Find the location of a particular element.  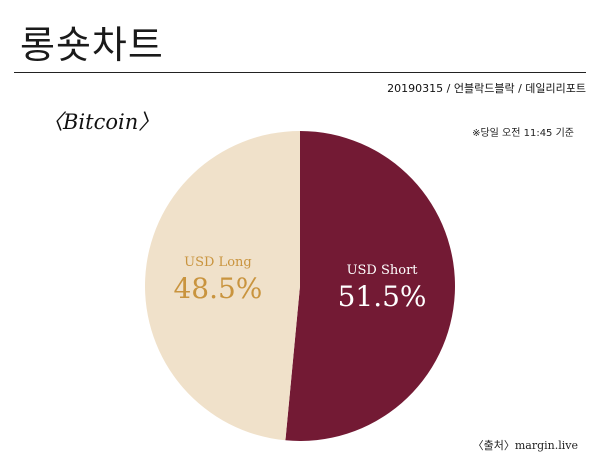

slice-label-usd-long: USD Long is located at coordinates (218, 262).